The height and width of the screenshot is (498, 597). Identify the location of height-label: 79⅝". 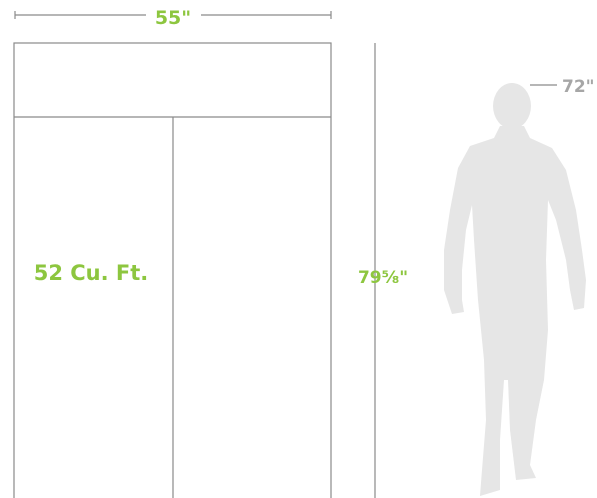
(383, 278).